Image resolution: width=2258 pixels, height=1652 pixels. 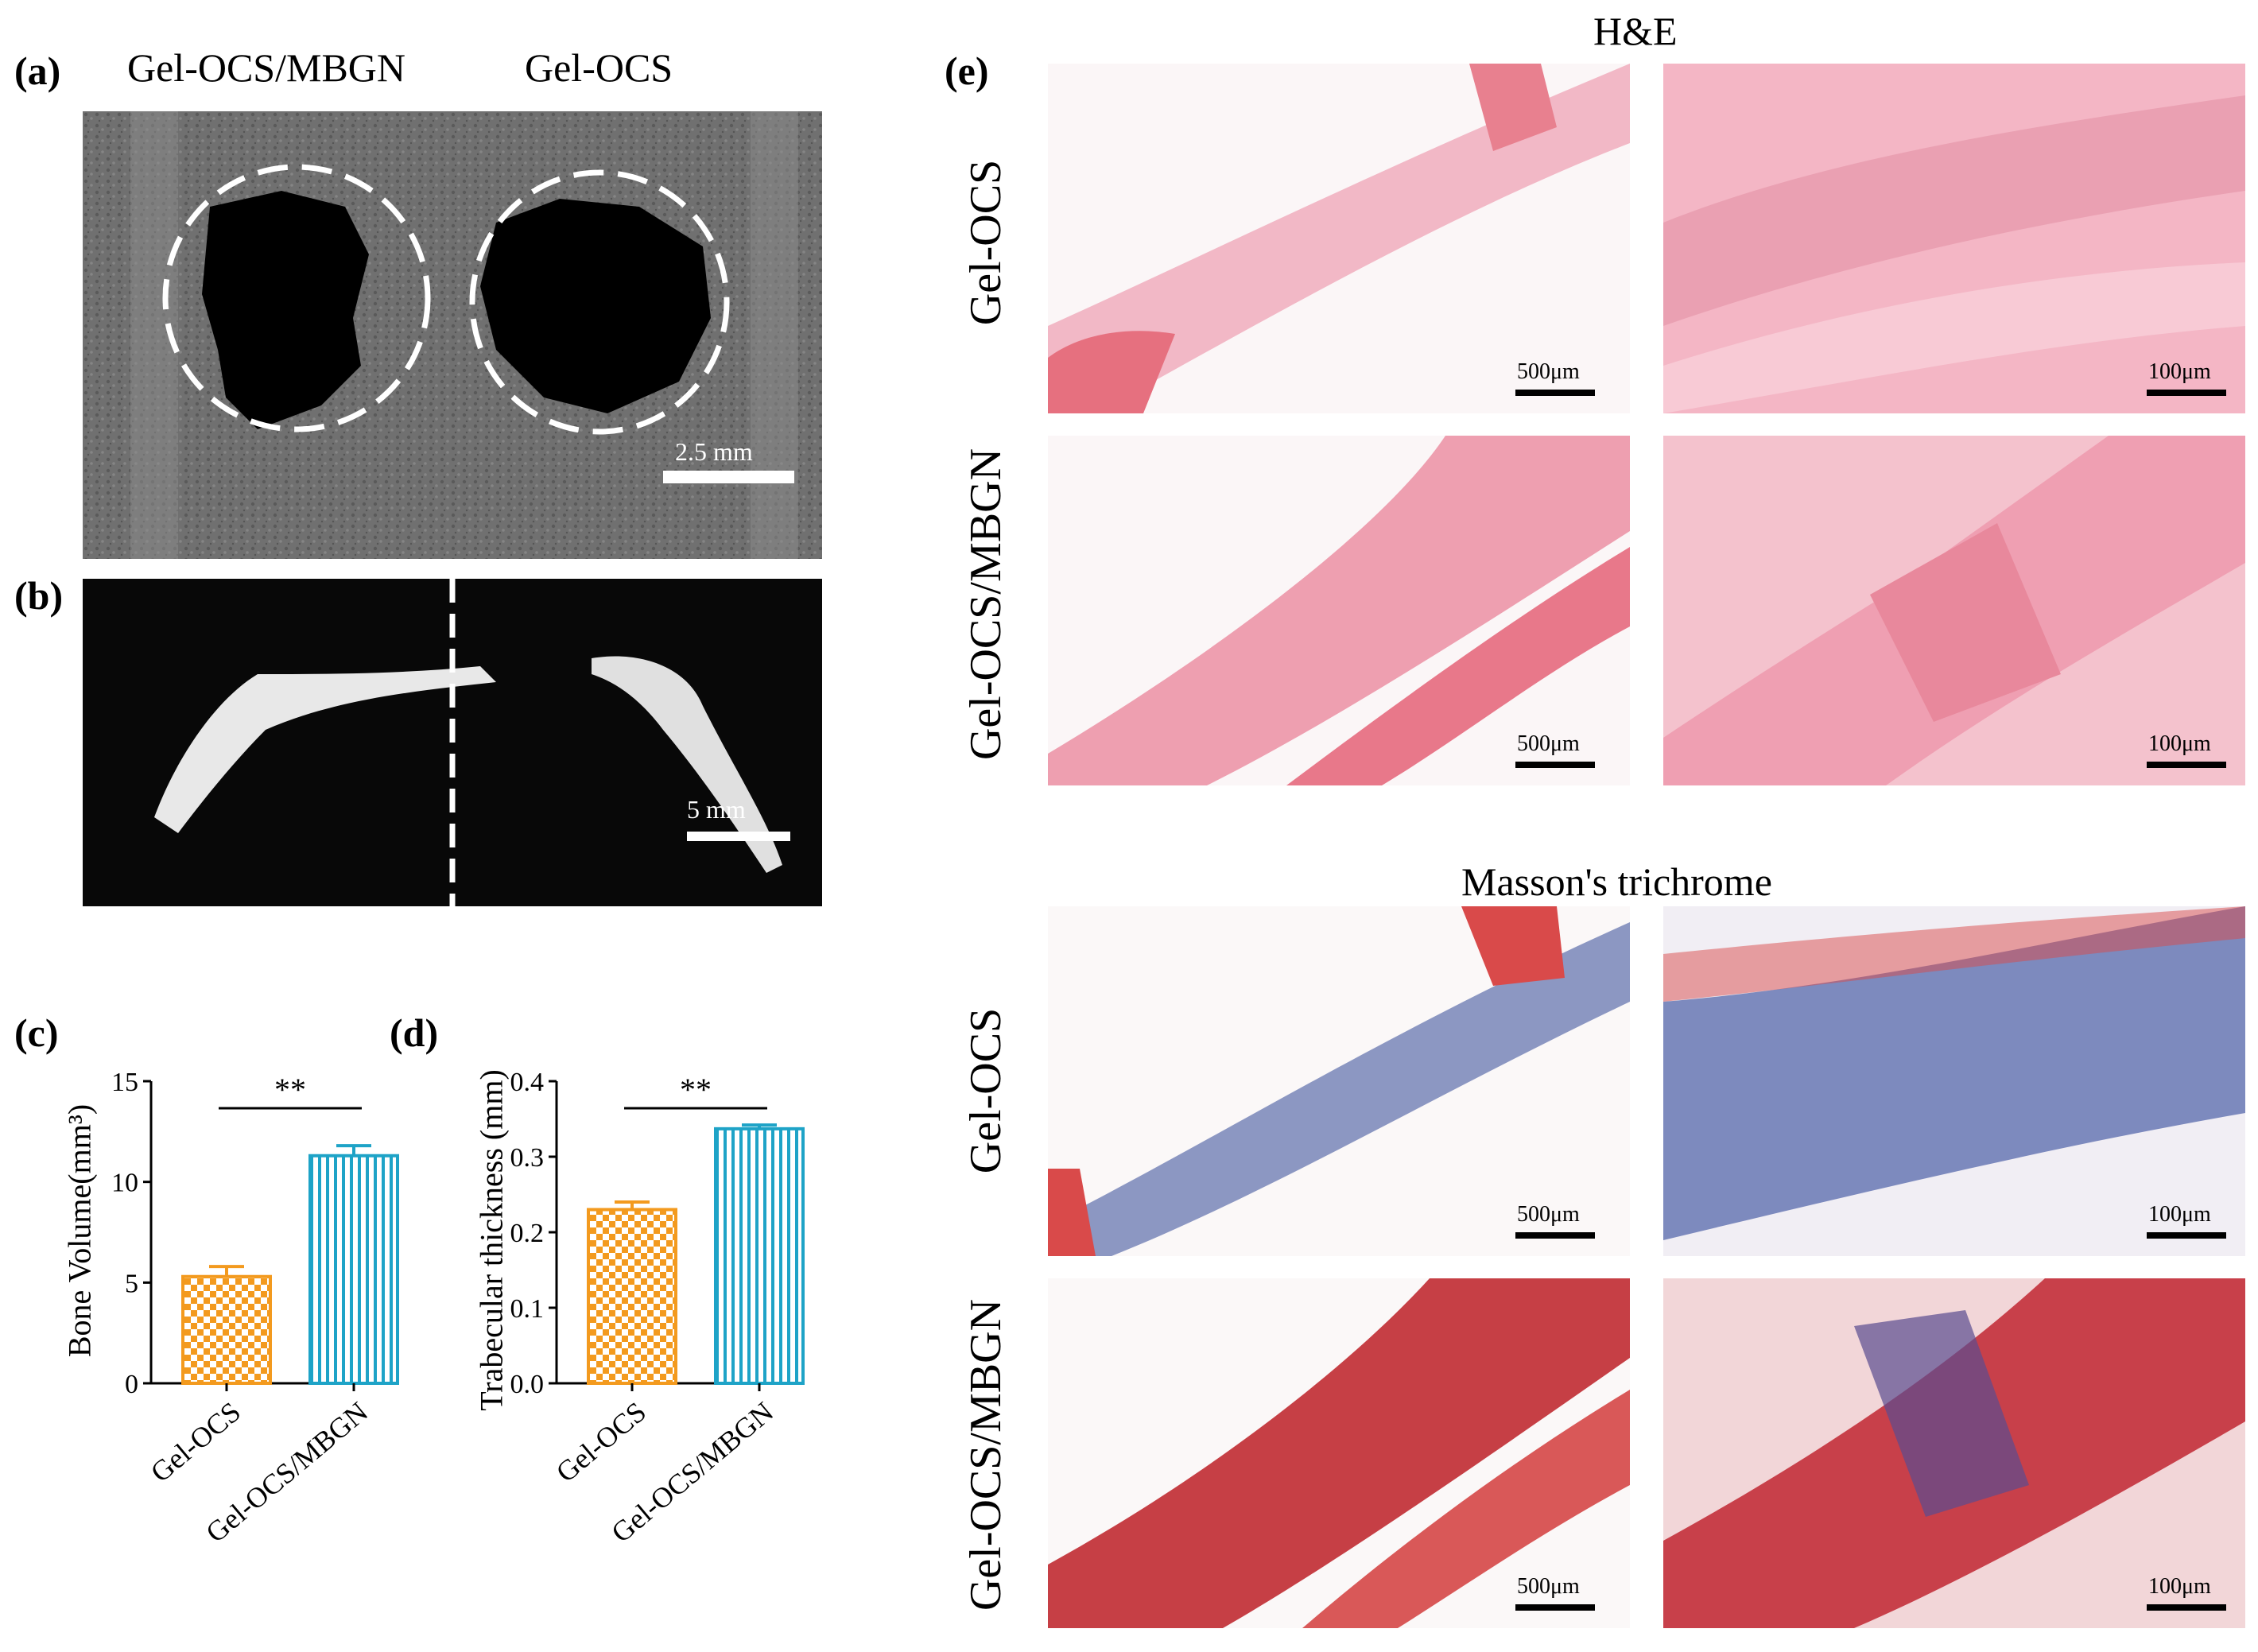 I want to click on y-tick-label: 0.1, so click(x=527, y=1309).